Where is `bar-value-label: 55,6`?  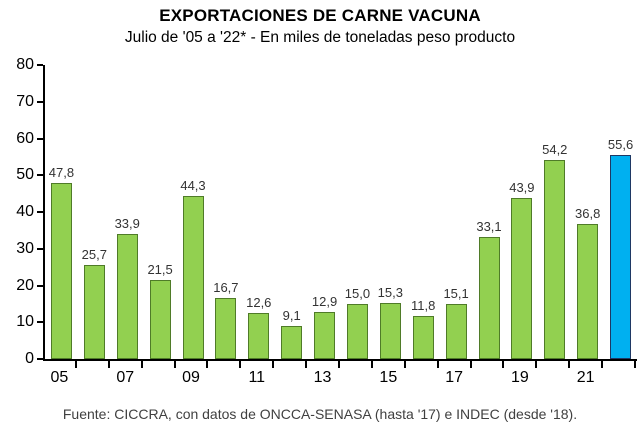
bar-value-label: 55,6 is located at coordinates (620, 144).